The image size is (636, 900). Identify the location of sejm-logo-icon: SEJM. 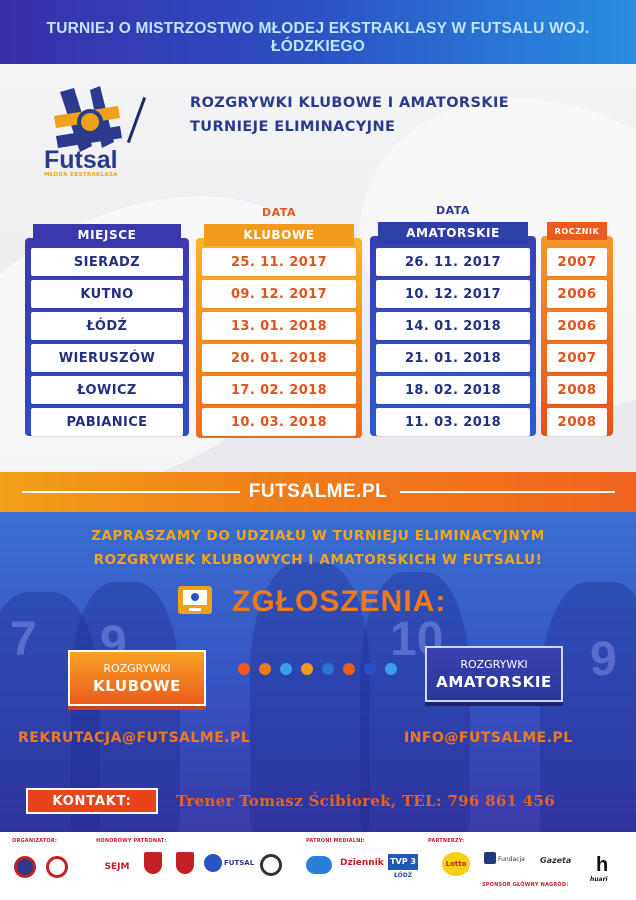
(117, 868).